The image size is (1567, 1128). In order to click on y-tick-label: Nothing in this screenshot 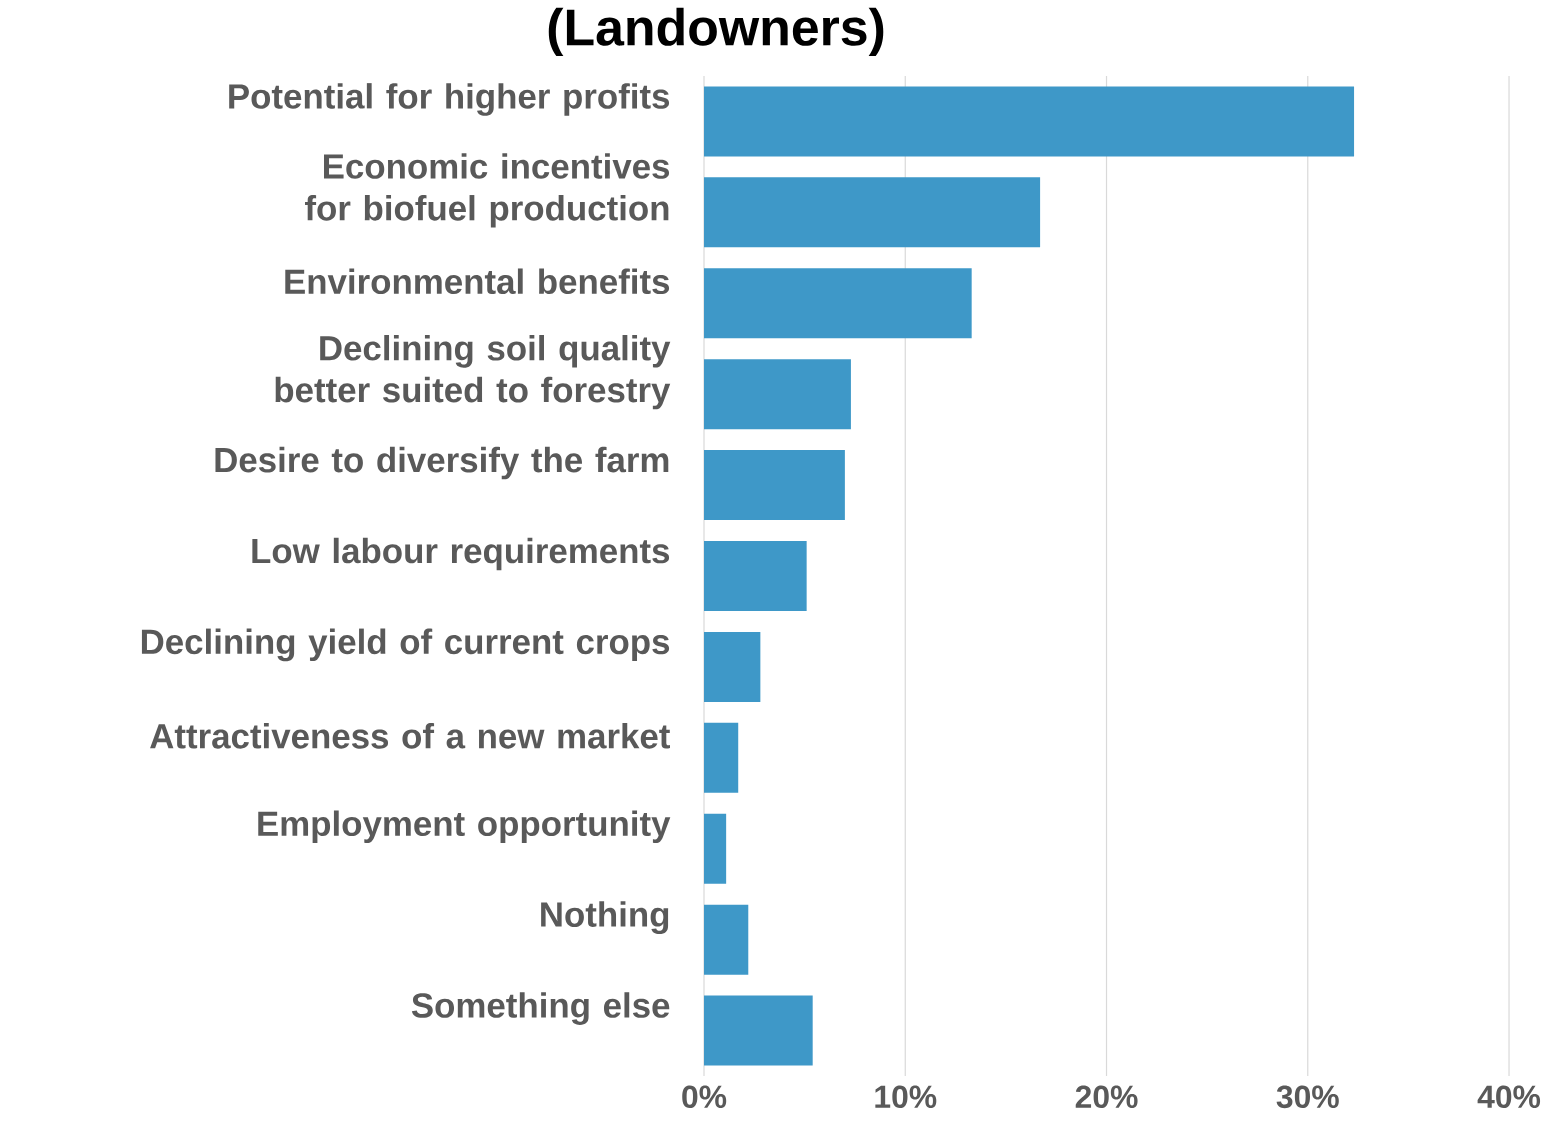, I will do `click(605, 917)`.